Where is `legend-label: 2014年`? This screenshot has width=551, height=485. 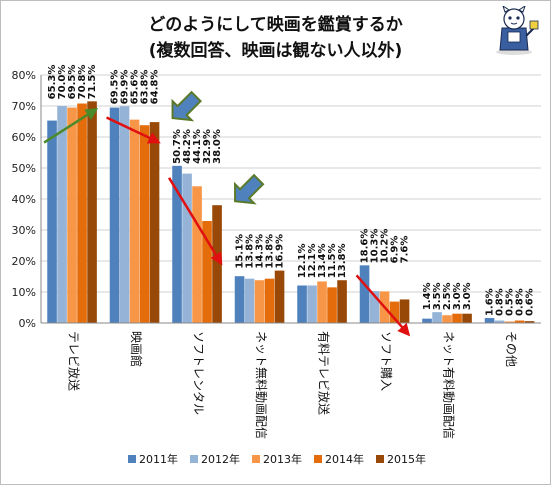
legend-label: 2014年 is located at coordinates (344, 459).